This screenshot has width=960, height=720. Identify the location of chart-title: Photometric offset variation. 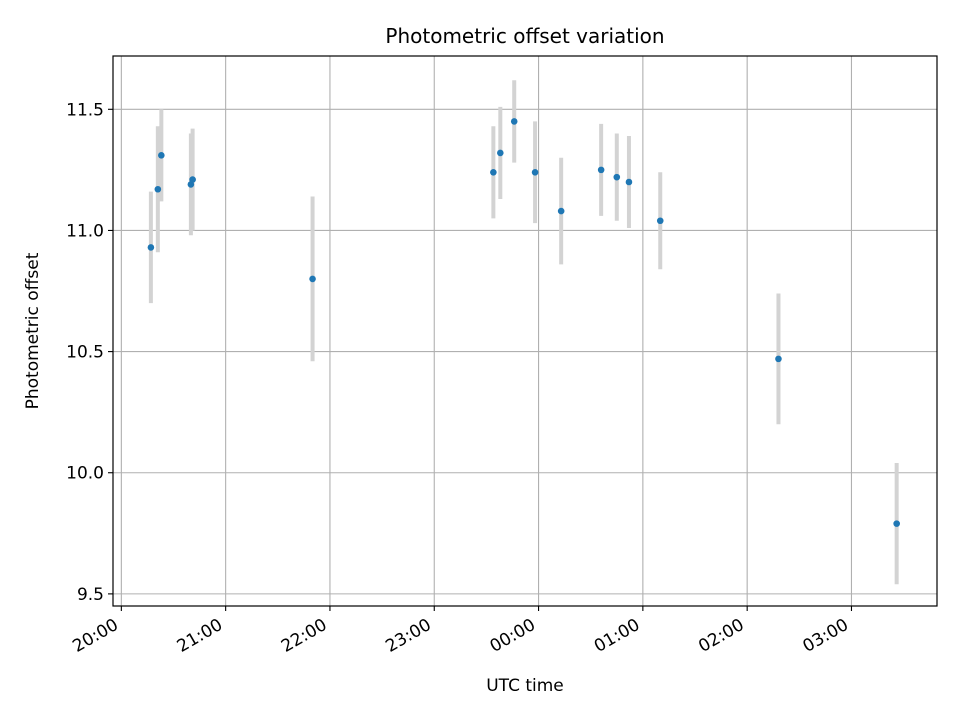
(524, 36).